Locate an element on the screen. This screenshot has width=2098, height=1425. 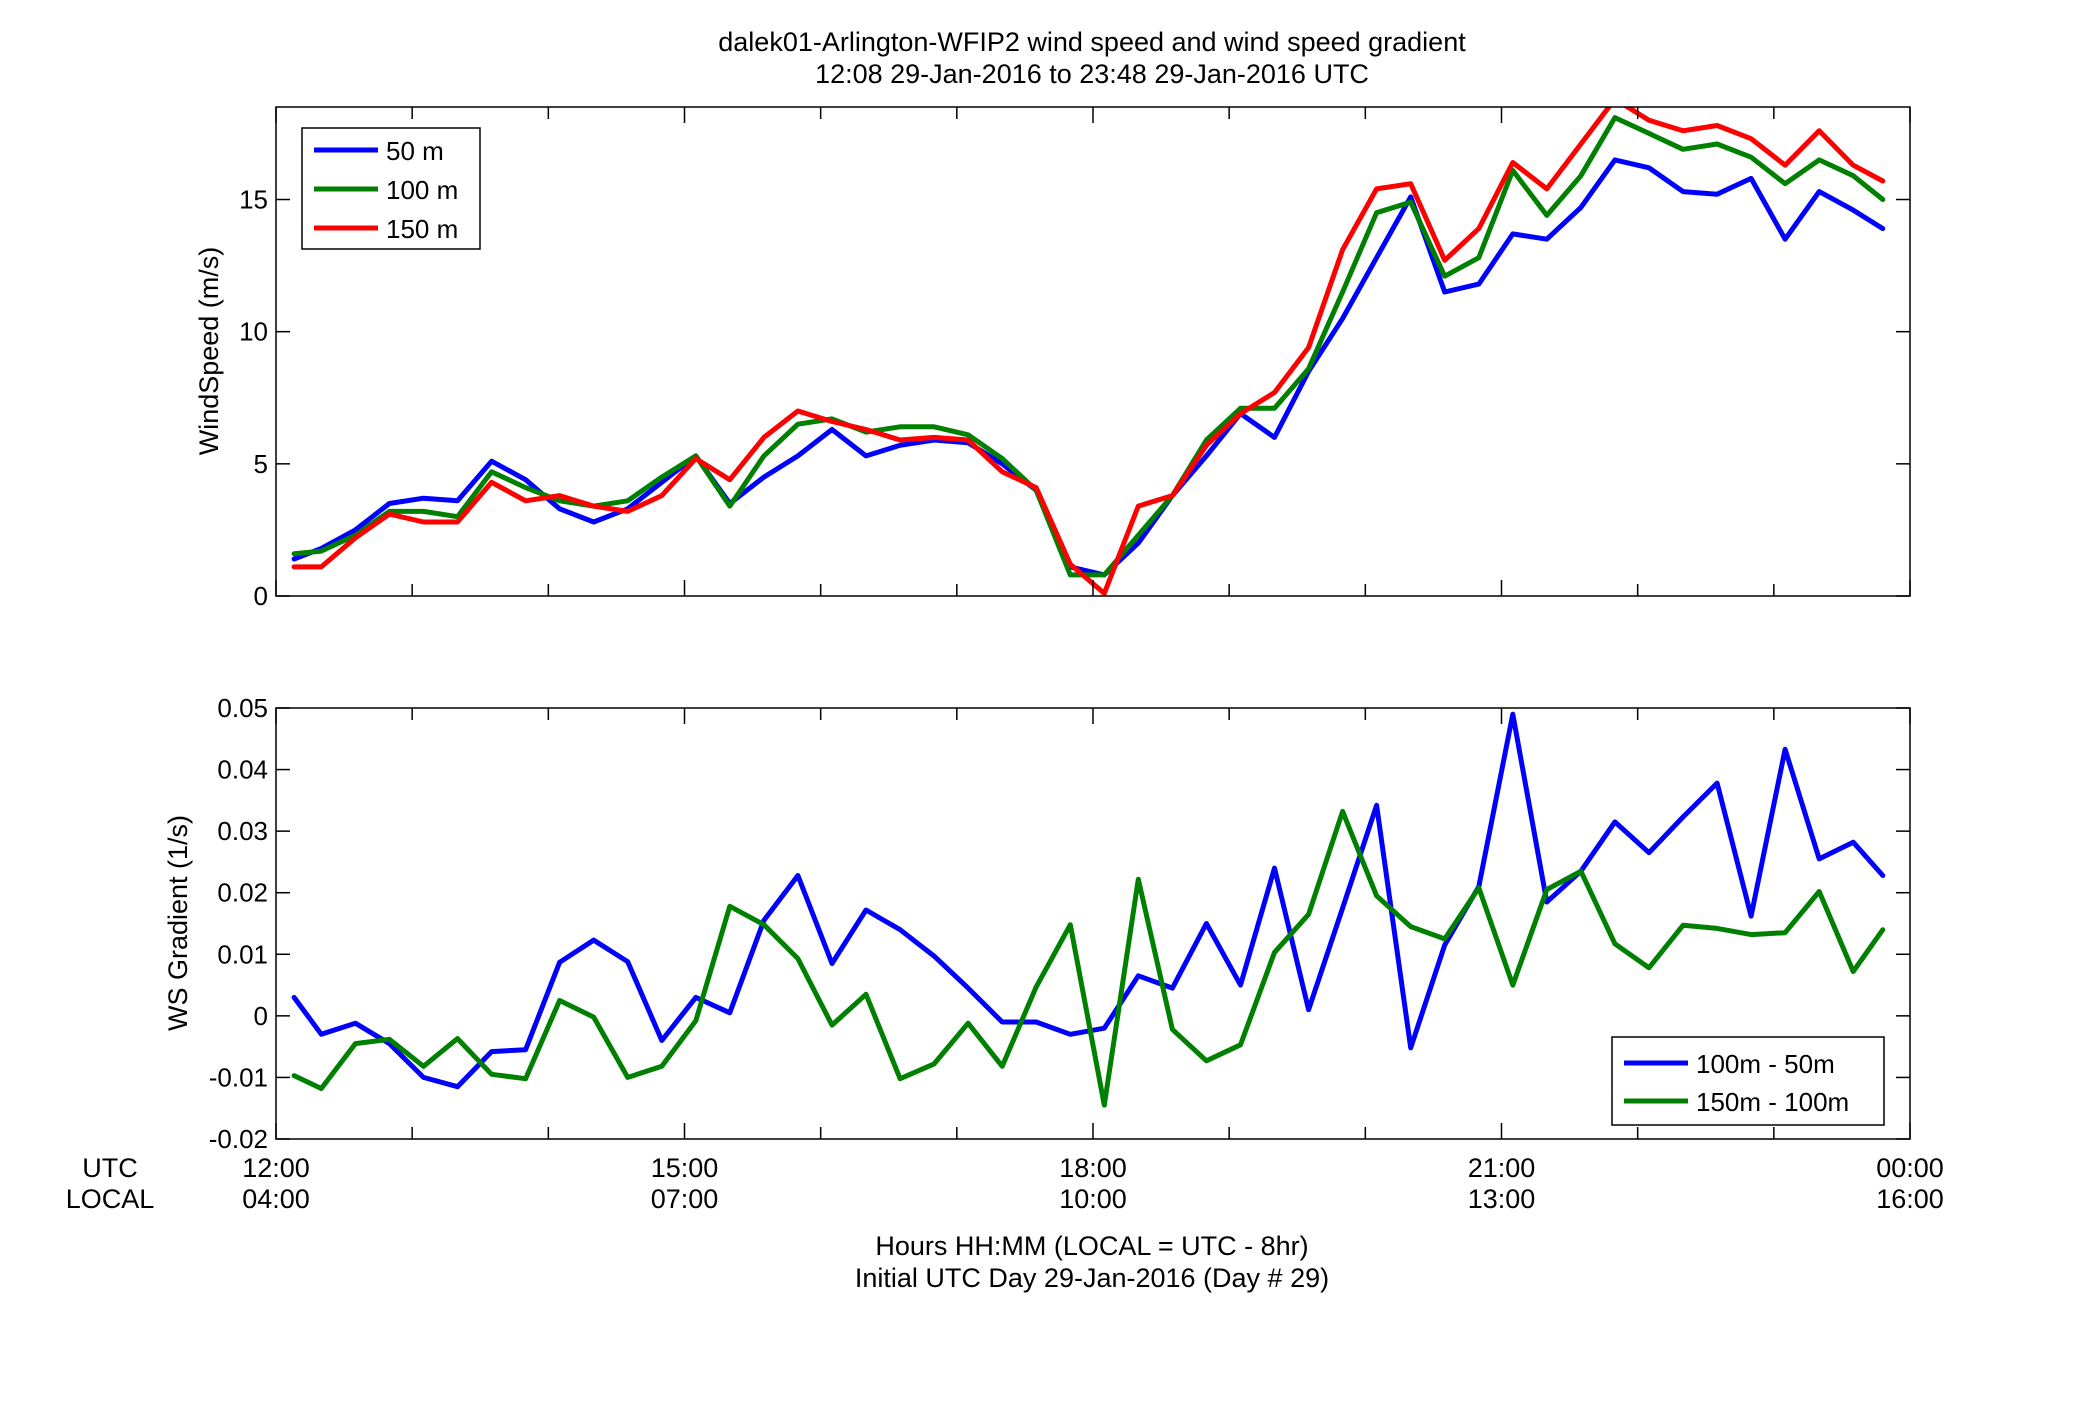
gradient-legend-box is located at coordinates (1748, 1081).